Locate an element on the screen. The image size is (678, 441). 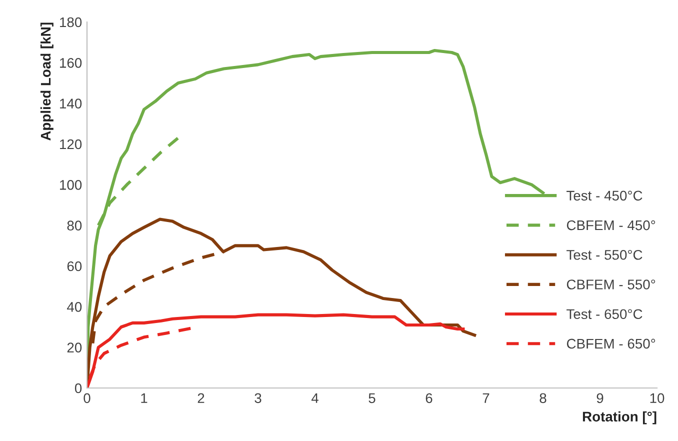
y-tick-label: 180 is located at coordinates (71, 22).